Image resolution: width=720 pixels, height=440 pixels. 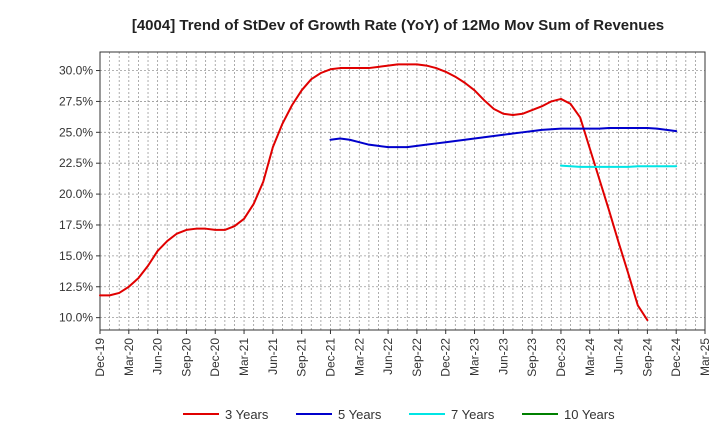 What do you see at coordinates (619, 356) in the screenshot?
I see `x-tick-label: Jun-24` at bounding box center [619, 356].